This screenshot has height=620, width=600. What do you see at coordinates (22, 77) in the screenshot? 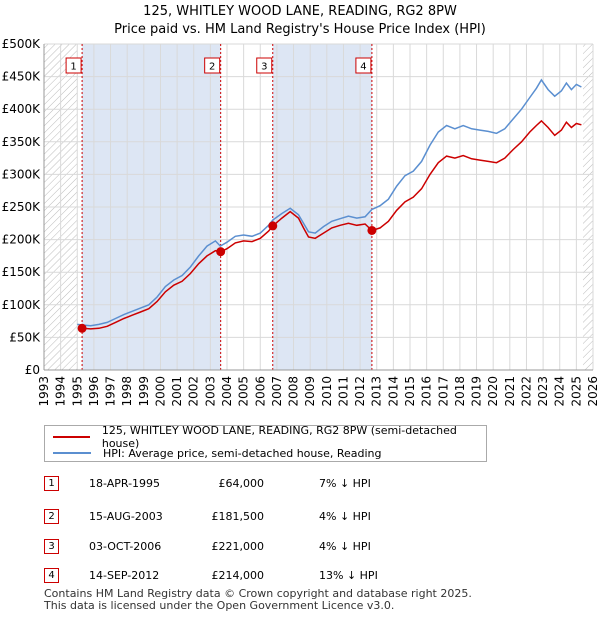
I see `y-tick-label: £450K` at bounding box center [22, 77].